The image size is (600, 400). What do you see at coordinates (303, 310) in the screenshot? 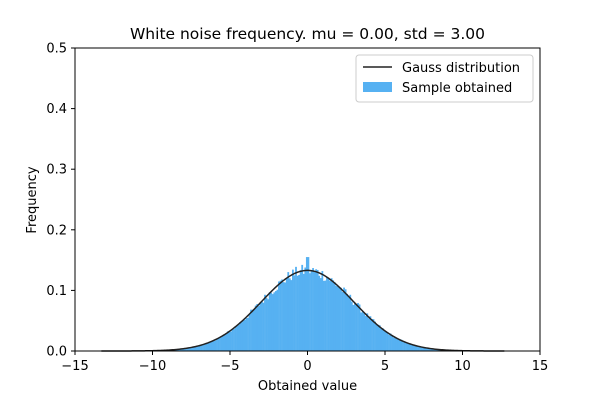
I see `gauss-distribution-line` at bounding box center [303, 310].